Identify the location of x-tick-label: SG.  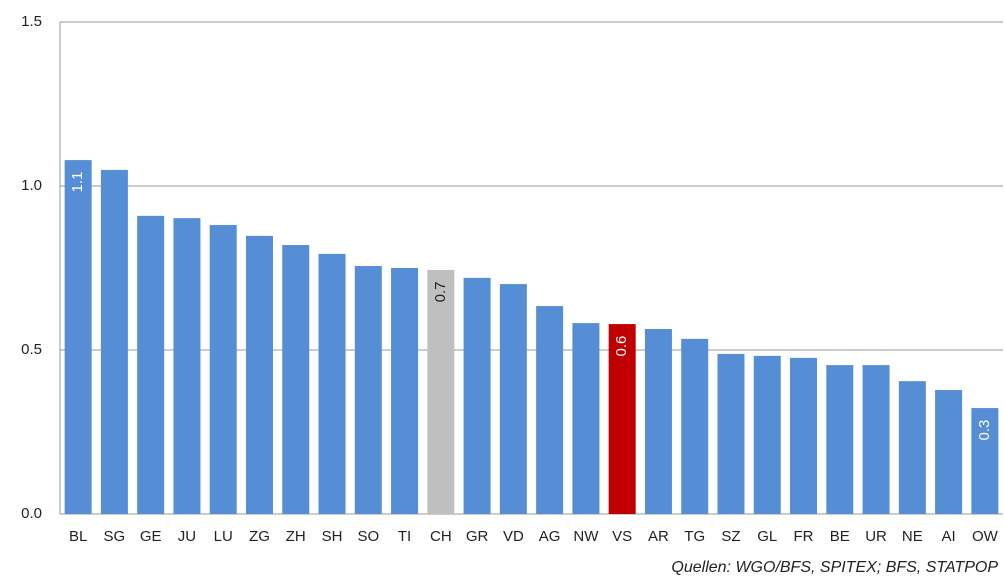
(115, 536).